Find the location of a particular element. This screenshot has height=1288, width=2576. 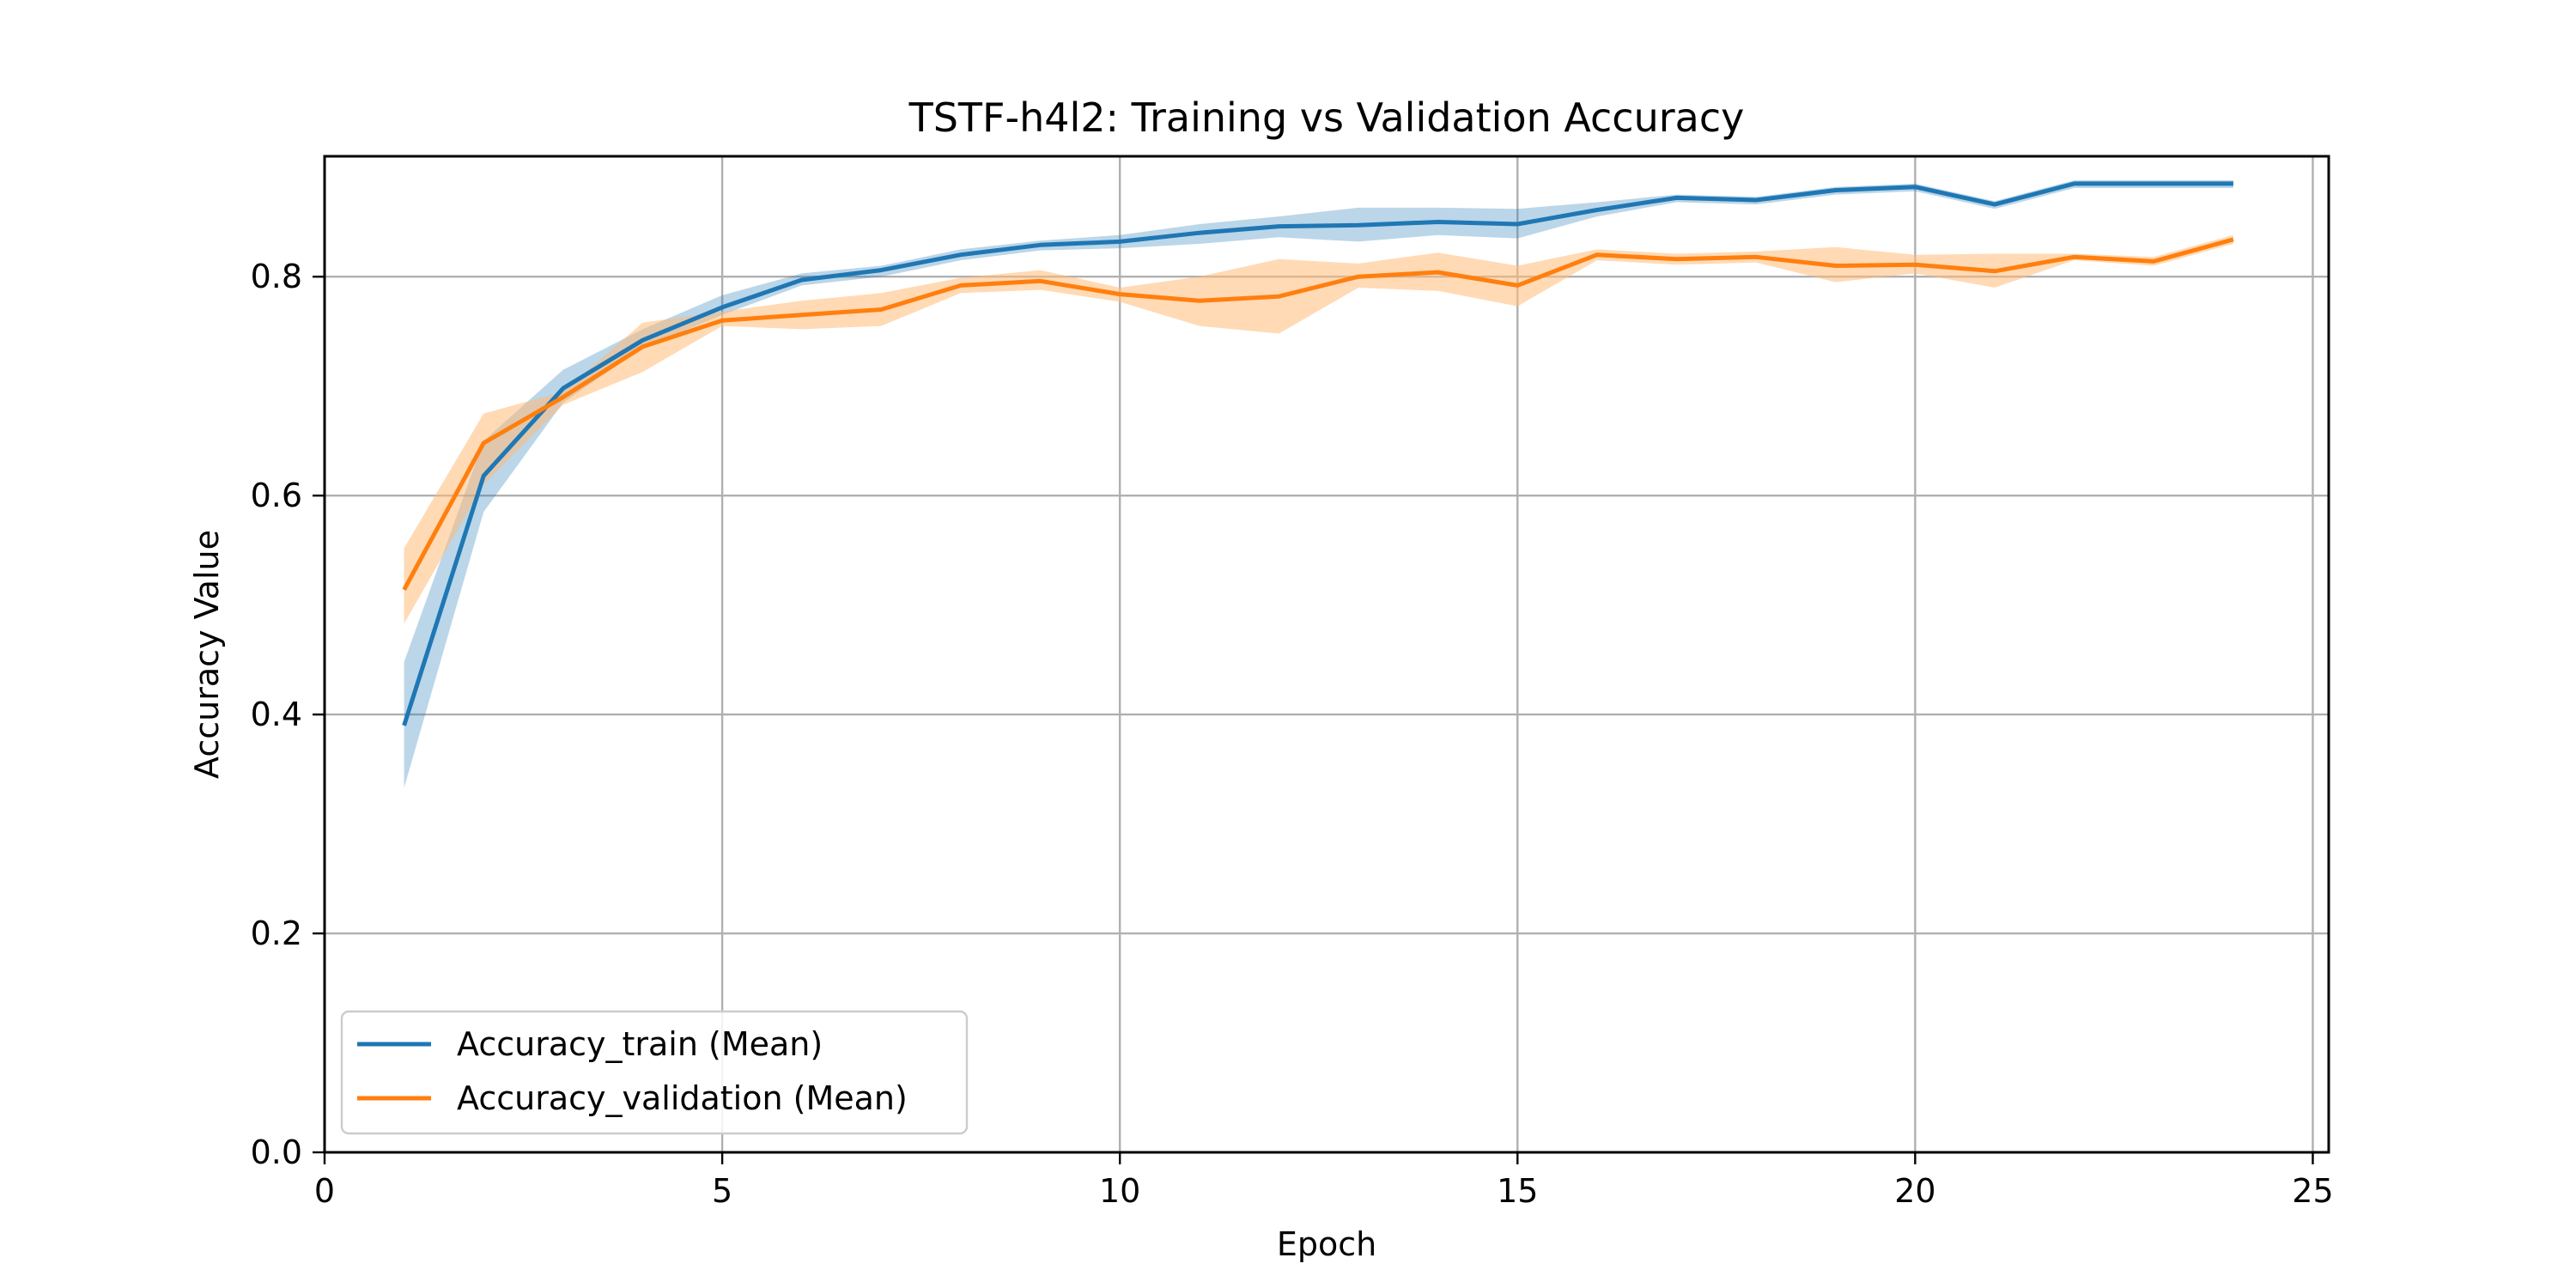

y-tick-label: 0.4 is located at coordinates (276, 715).